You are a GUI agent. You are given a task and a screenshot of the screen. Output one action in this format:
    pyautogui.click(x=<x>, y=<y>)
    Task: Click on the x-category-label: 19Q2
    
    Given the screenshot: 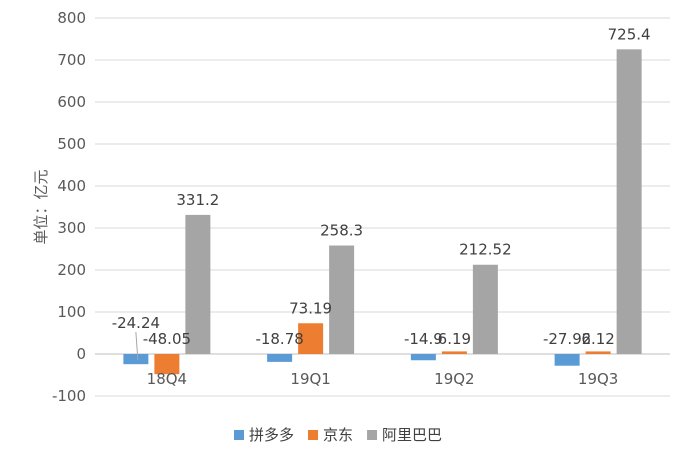 What is the action you would take?
    pyautogui.click(x=454, y=379)
    